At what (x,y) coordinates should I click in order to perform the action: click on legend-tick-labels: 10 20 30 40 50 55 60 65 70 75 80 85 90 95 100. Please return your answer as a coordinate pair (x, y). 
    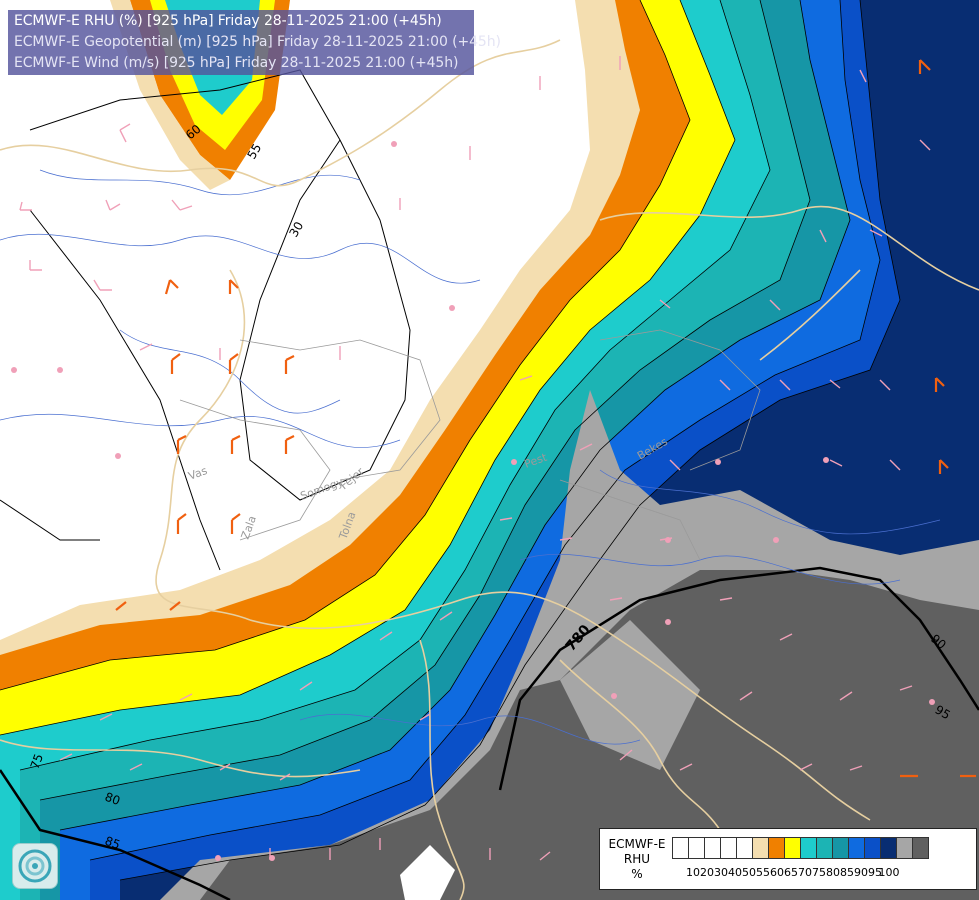
    Looking at the image, I should click on (822, 873).